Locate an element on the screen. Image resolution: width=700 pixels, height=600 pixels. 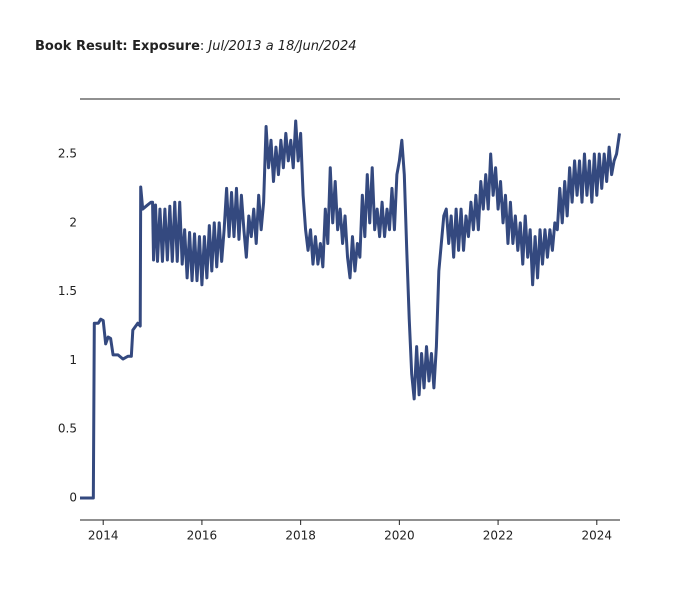
x-tick-label: 2018 is located at coordinates (300, 536).